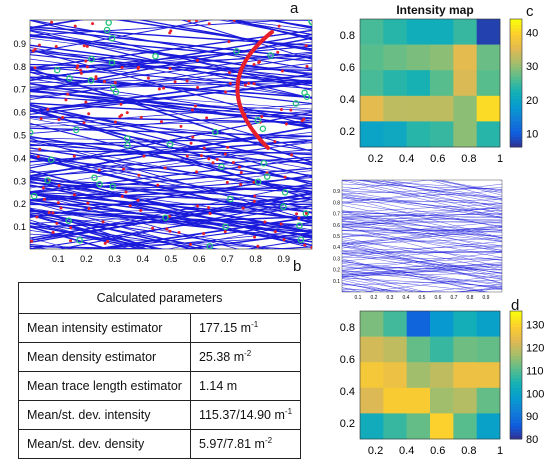 Image resolution: width=550 pixels, height=469 pixels. Describe the element at coordinates (347, 100) in the screenshot. I see `y-tick-label: 0.4` at that location.